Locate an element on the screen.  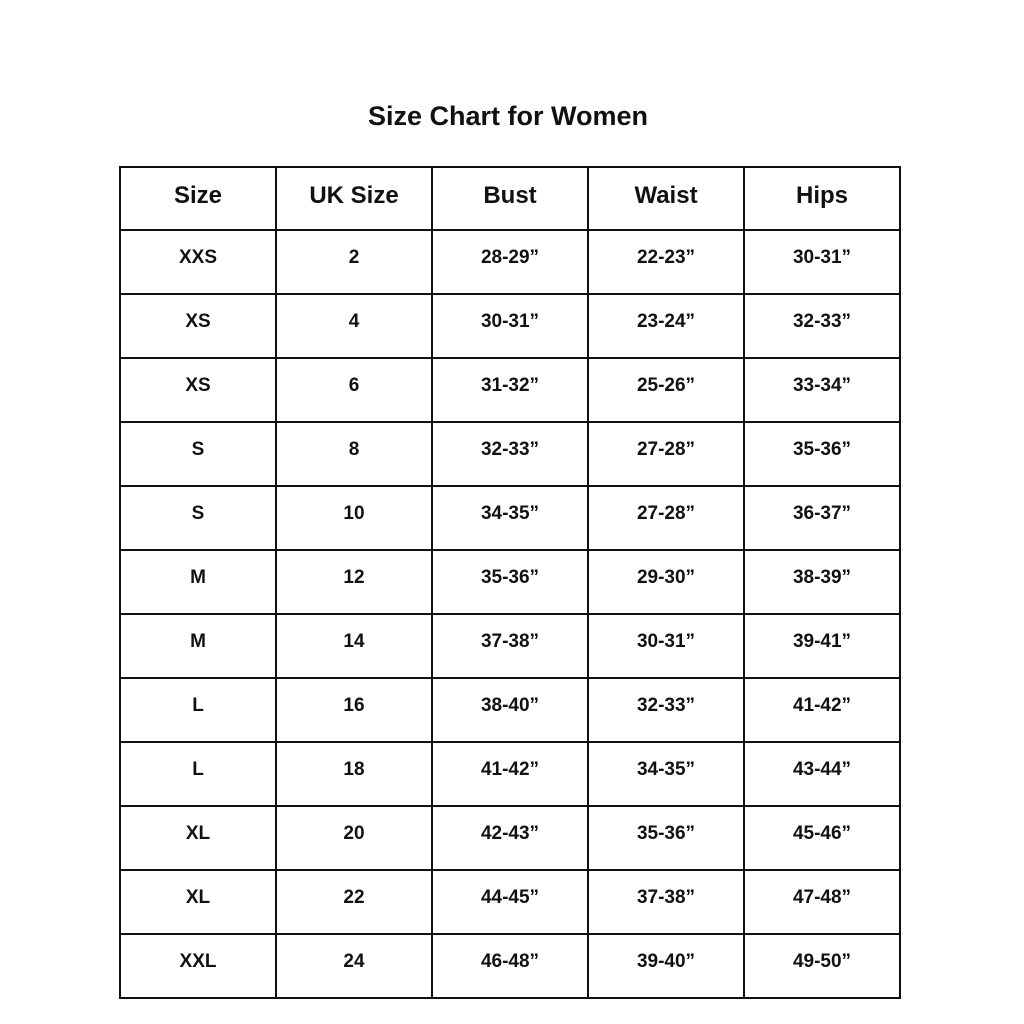
cell-size: XXS is located at coordinates (198, 262).